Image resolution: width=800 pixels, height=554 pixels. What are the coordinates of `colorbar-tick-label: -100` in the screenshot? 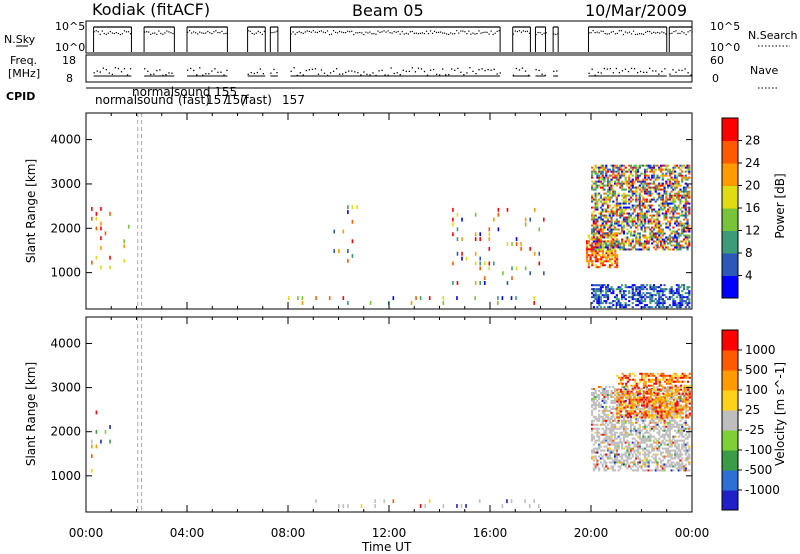 It's located at (758, 450).